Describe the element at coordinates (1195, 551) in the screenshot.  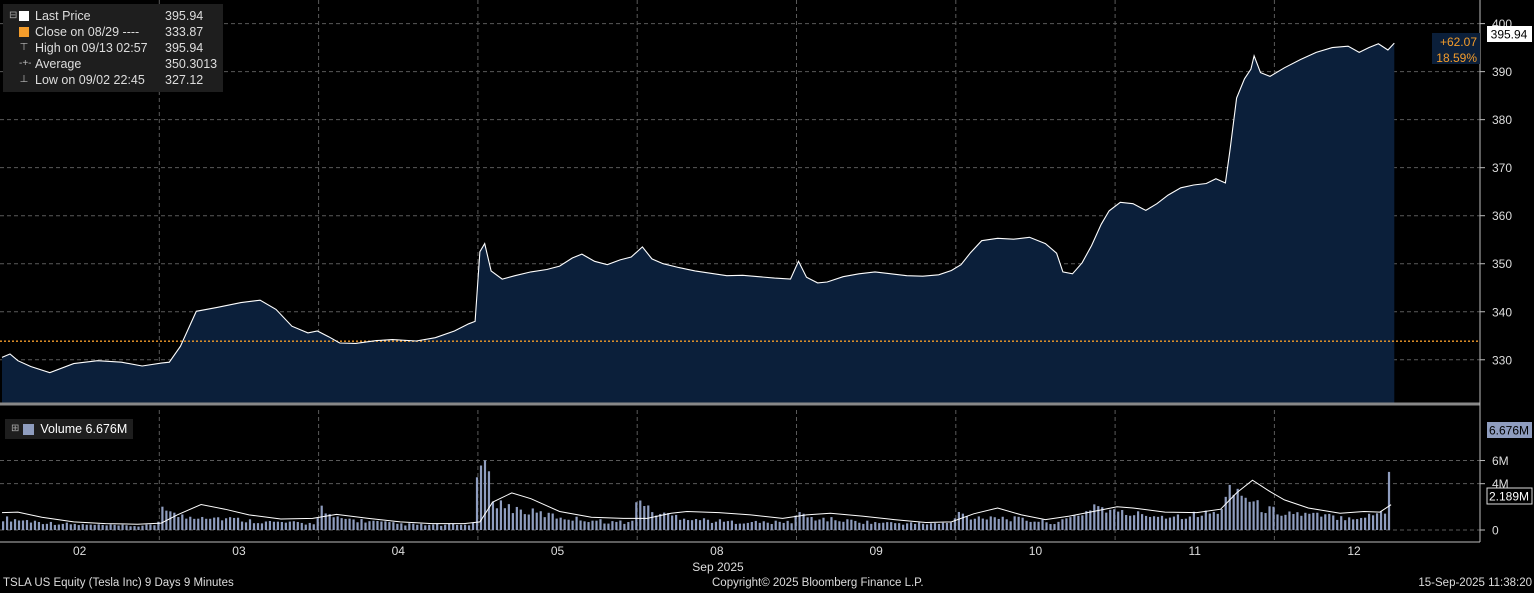
I see `x-tick-label: 11` at that location.